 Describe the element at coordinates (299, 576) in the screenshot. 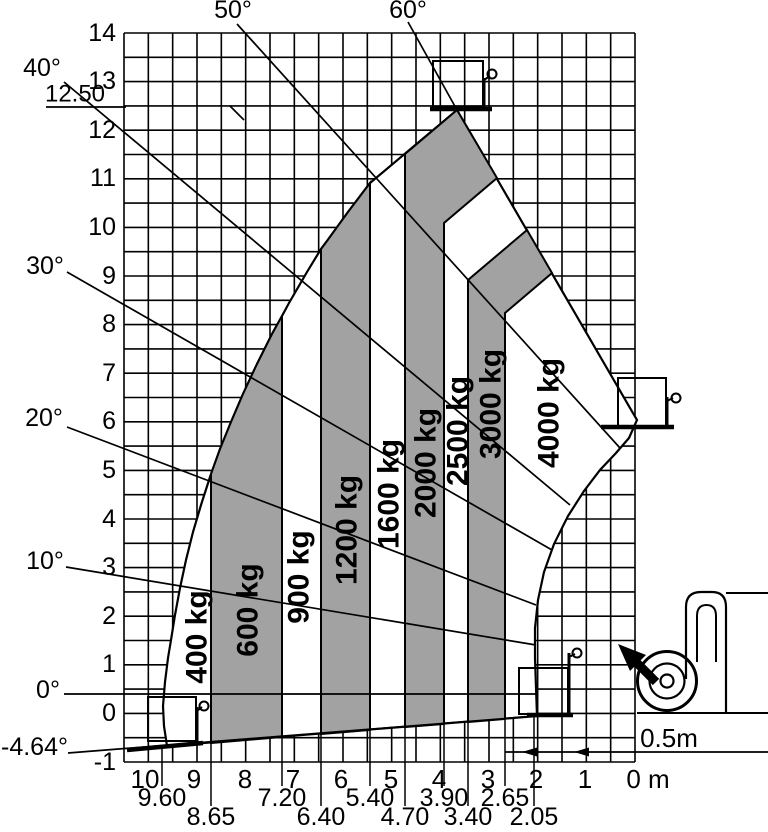

I see `zone-label-900: 900 kg` at that location.